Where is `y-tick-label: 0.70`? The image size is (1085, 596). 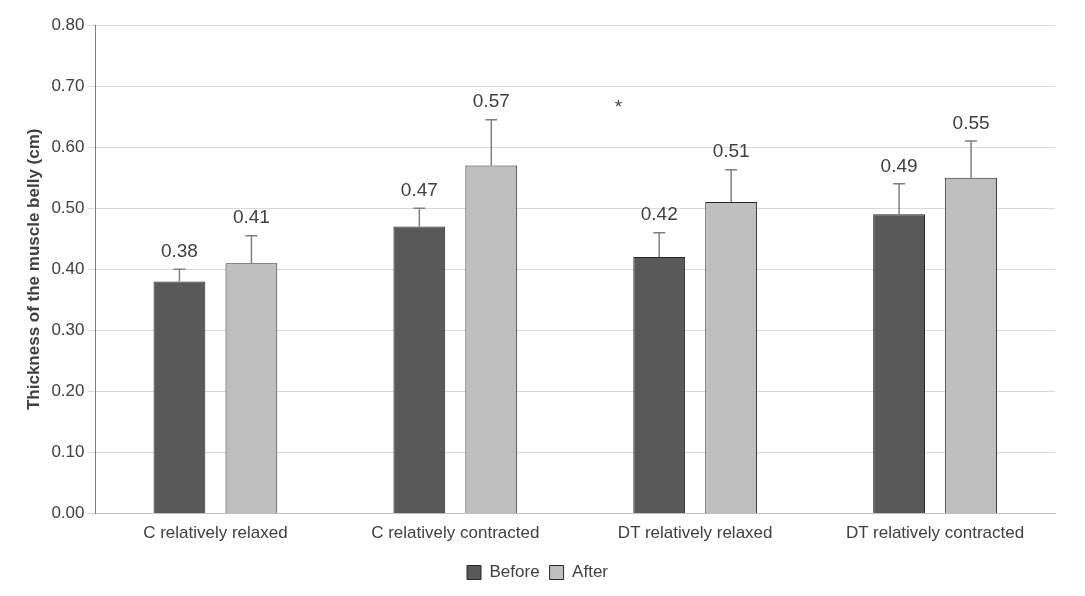 y-tick-label: 0.70 is located at coordinates (68, 85).